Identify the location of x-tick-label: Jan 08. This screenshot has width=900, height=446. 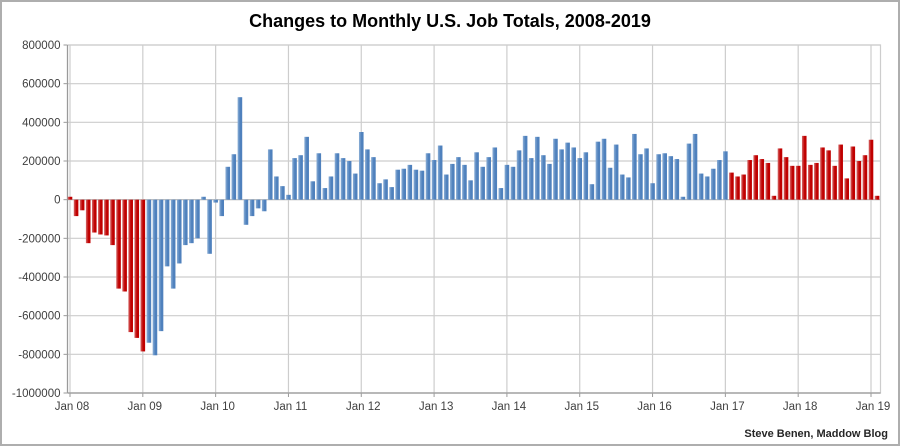
(72, 407).